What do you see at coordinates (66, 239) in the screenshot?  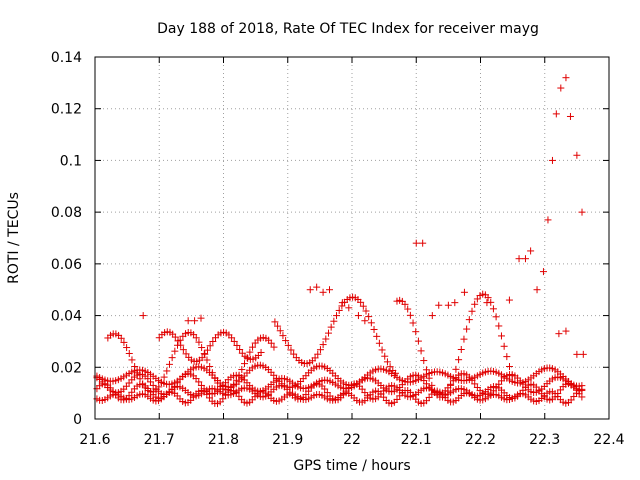 I see `y-tick-labels: 0 0.02 0.04 0.06 0.08 0.1 0.12 0.14` at bounding box center [66, 239].